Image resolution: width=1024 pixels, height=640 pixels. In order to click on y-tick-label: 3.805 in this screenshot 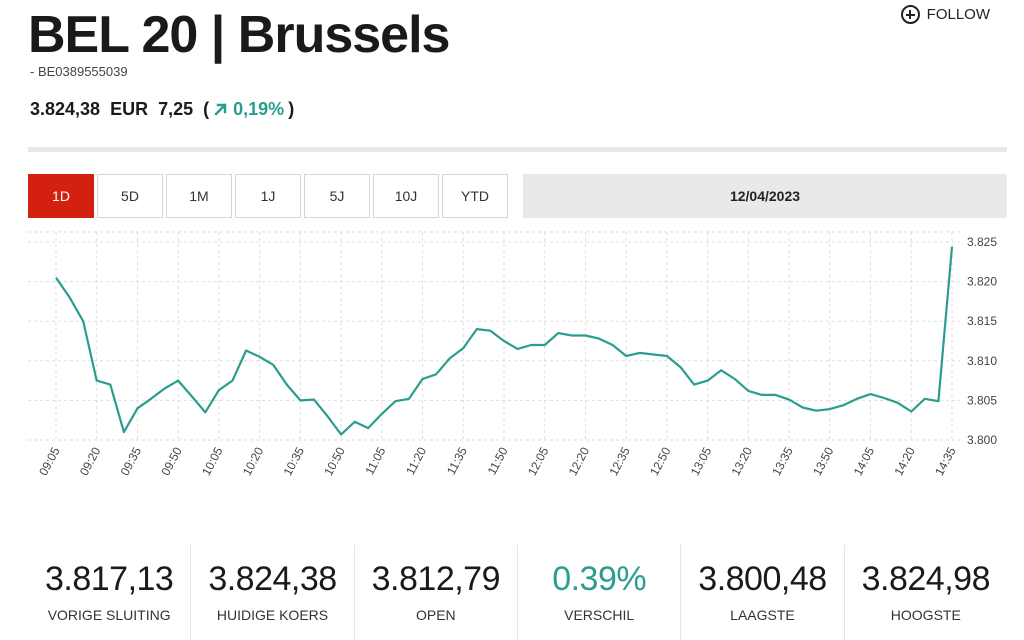, I will do `click(982, 400)`.